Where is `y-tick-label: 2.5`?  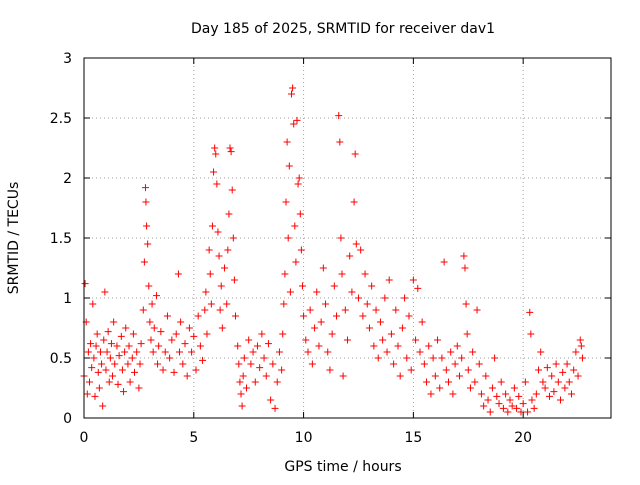 y-tick-label: 2.5 is located at coordinates (61, 119).